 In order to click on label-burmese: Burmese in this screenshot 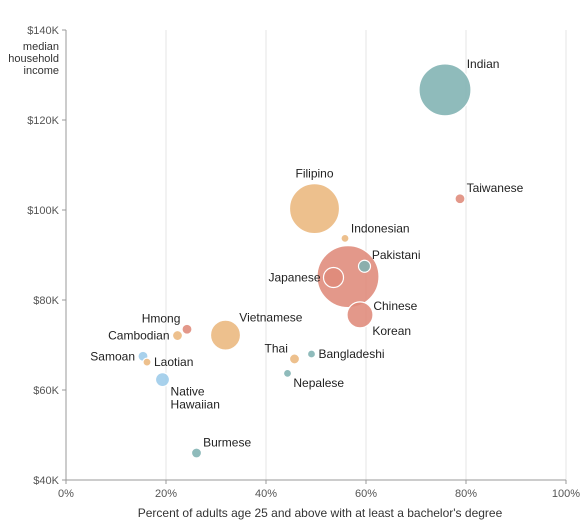, I will do `click(227, 442)`.